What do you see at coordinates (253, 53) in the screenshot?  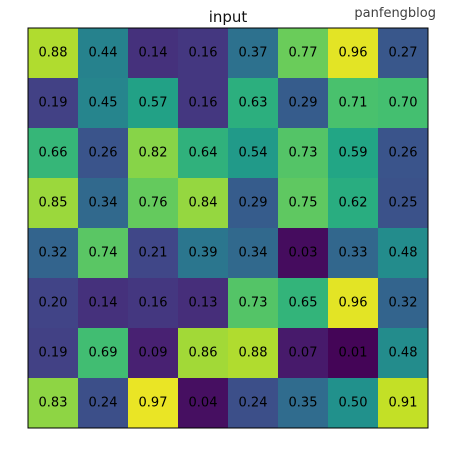 I see `cell-value-label: 0.37` at bounding box center [253, 53].